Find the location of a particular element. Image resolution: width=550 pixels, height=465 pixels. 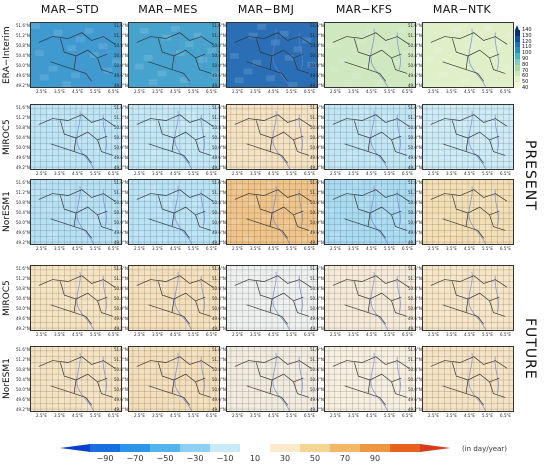

section-label-present: PRESENT is located at coordinates (530, 175).